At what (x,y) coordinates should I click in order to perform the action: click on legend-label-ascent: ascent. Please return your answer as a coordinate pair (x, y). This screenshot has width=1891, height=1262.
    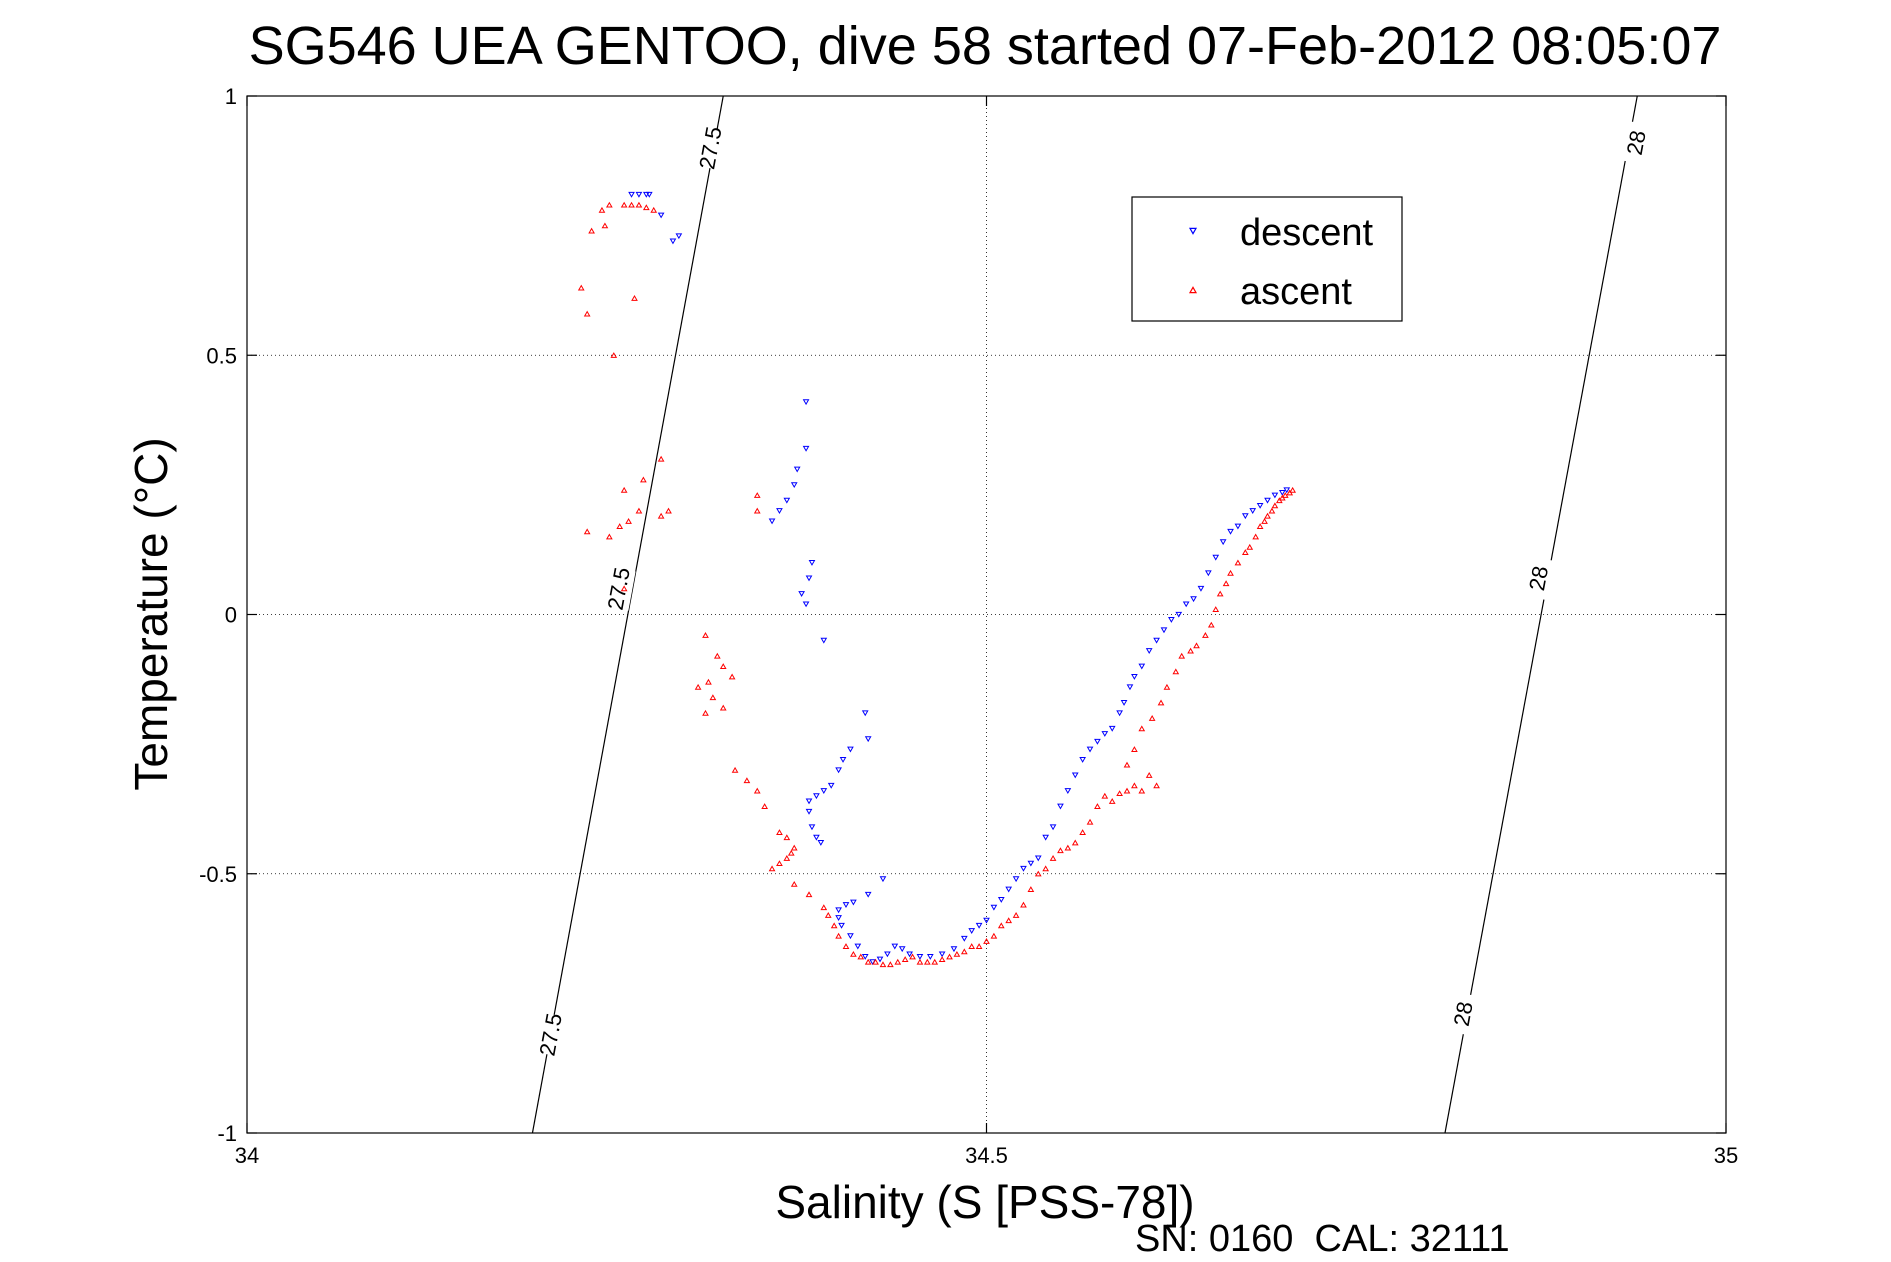
    Looking at the image, I should click on (1296, 292).